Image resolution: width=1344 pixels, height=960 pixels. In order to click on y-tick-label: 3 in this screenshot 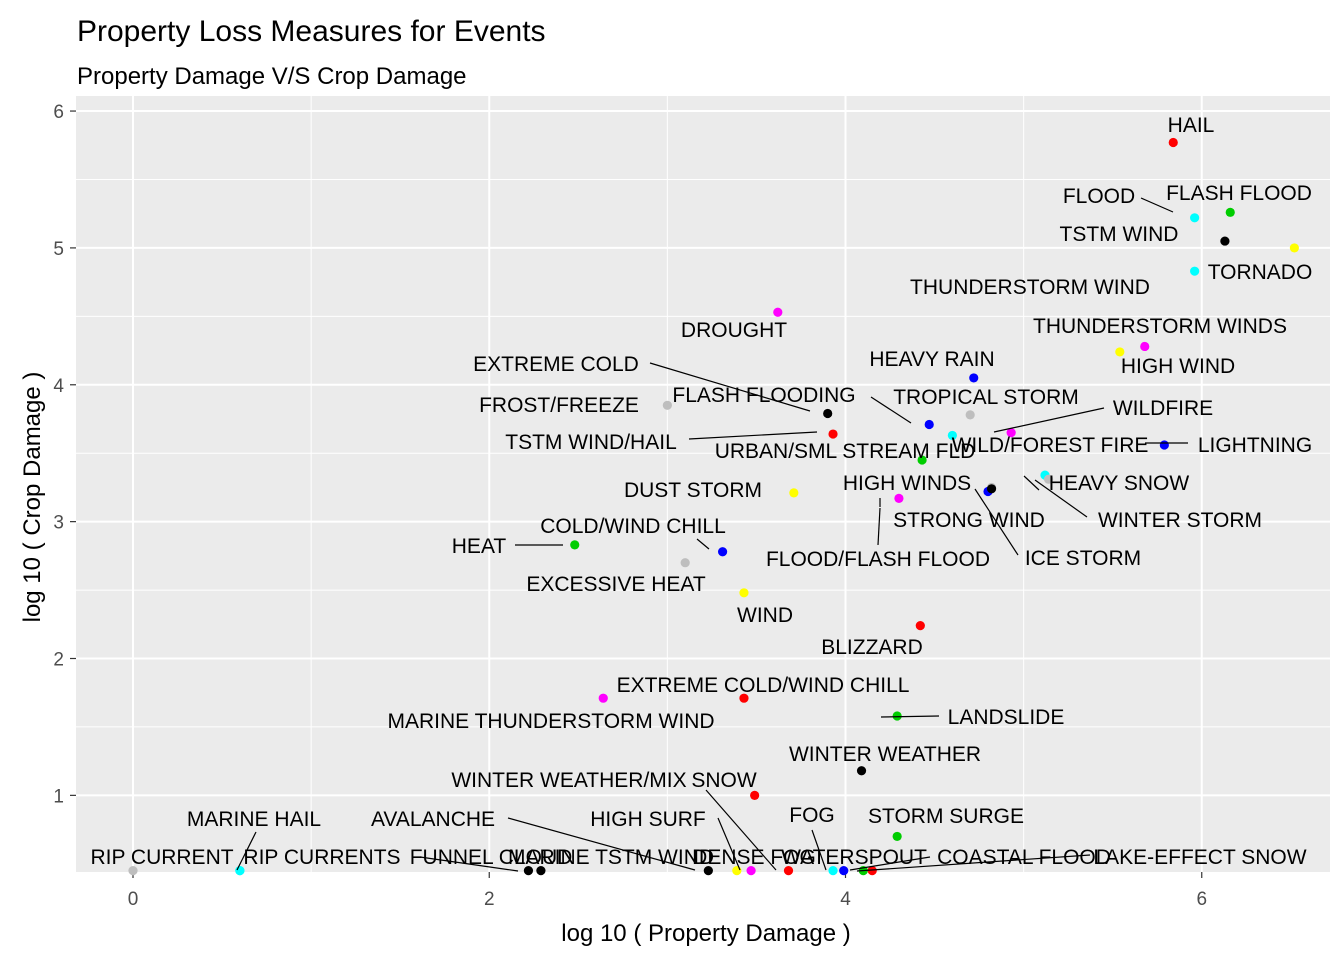, I will do `click(58, 523)`.